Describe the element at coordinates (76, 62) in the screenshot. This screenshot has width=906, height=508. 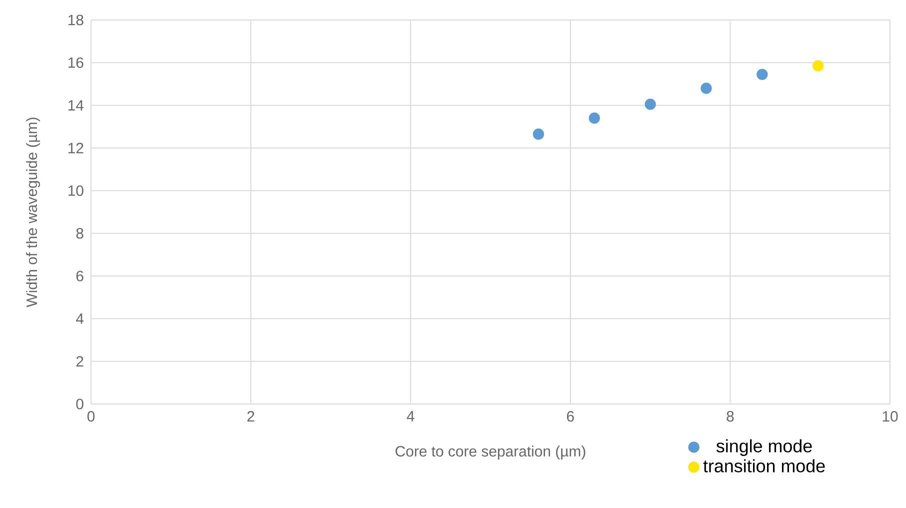
I see `y-tick-label: 16` at that location.